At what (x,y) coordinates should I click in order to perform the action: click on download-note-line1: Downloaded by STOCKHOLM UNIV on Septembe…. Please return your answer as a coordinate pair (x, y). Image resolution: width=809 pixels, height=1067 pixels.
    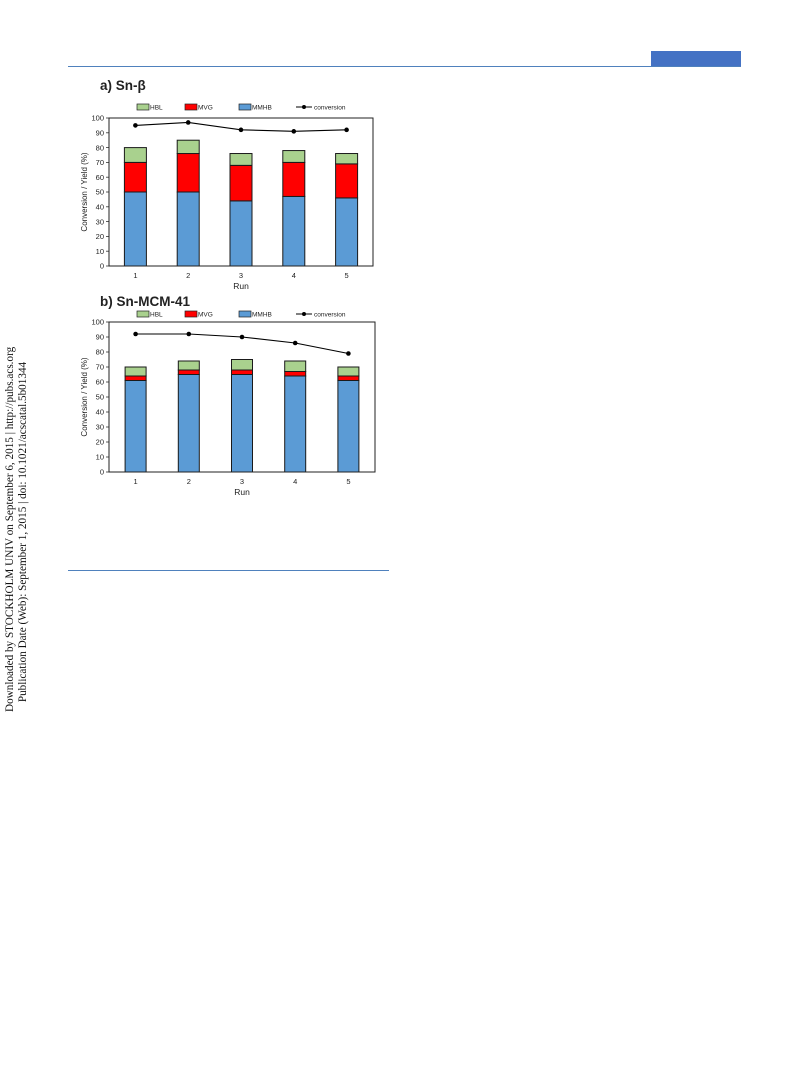
    Looking at the image, I should click on (10, 529).